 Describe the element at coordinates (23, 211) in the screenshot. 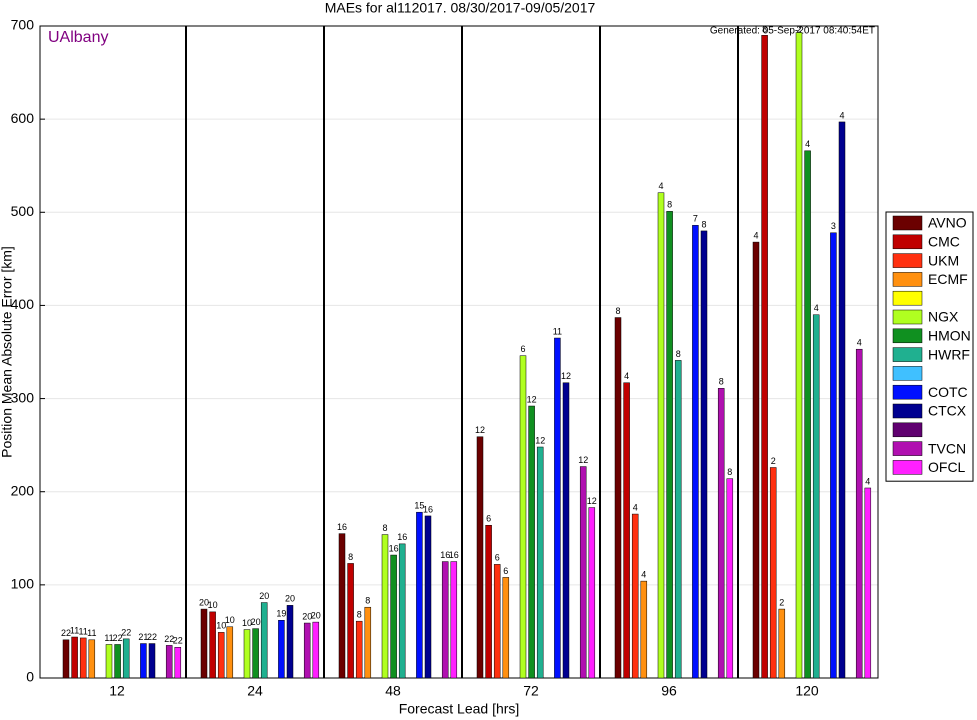

I see `y-tick-label: 500` at that location.